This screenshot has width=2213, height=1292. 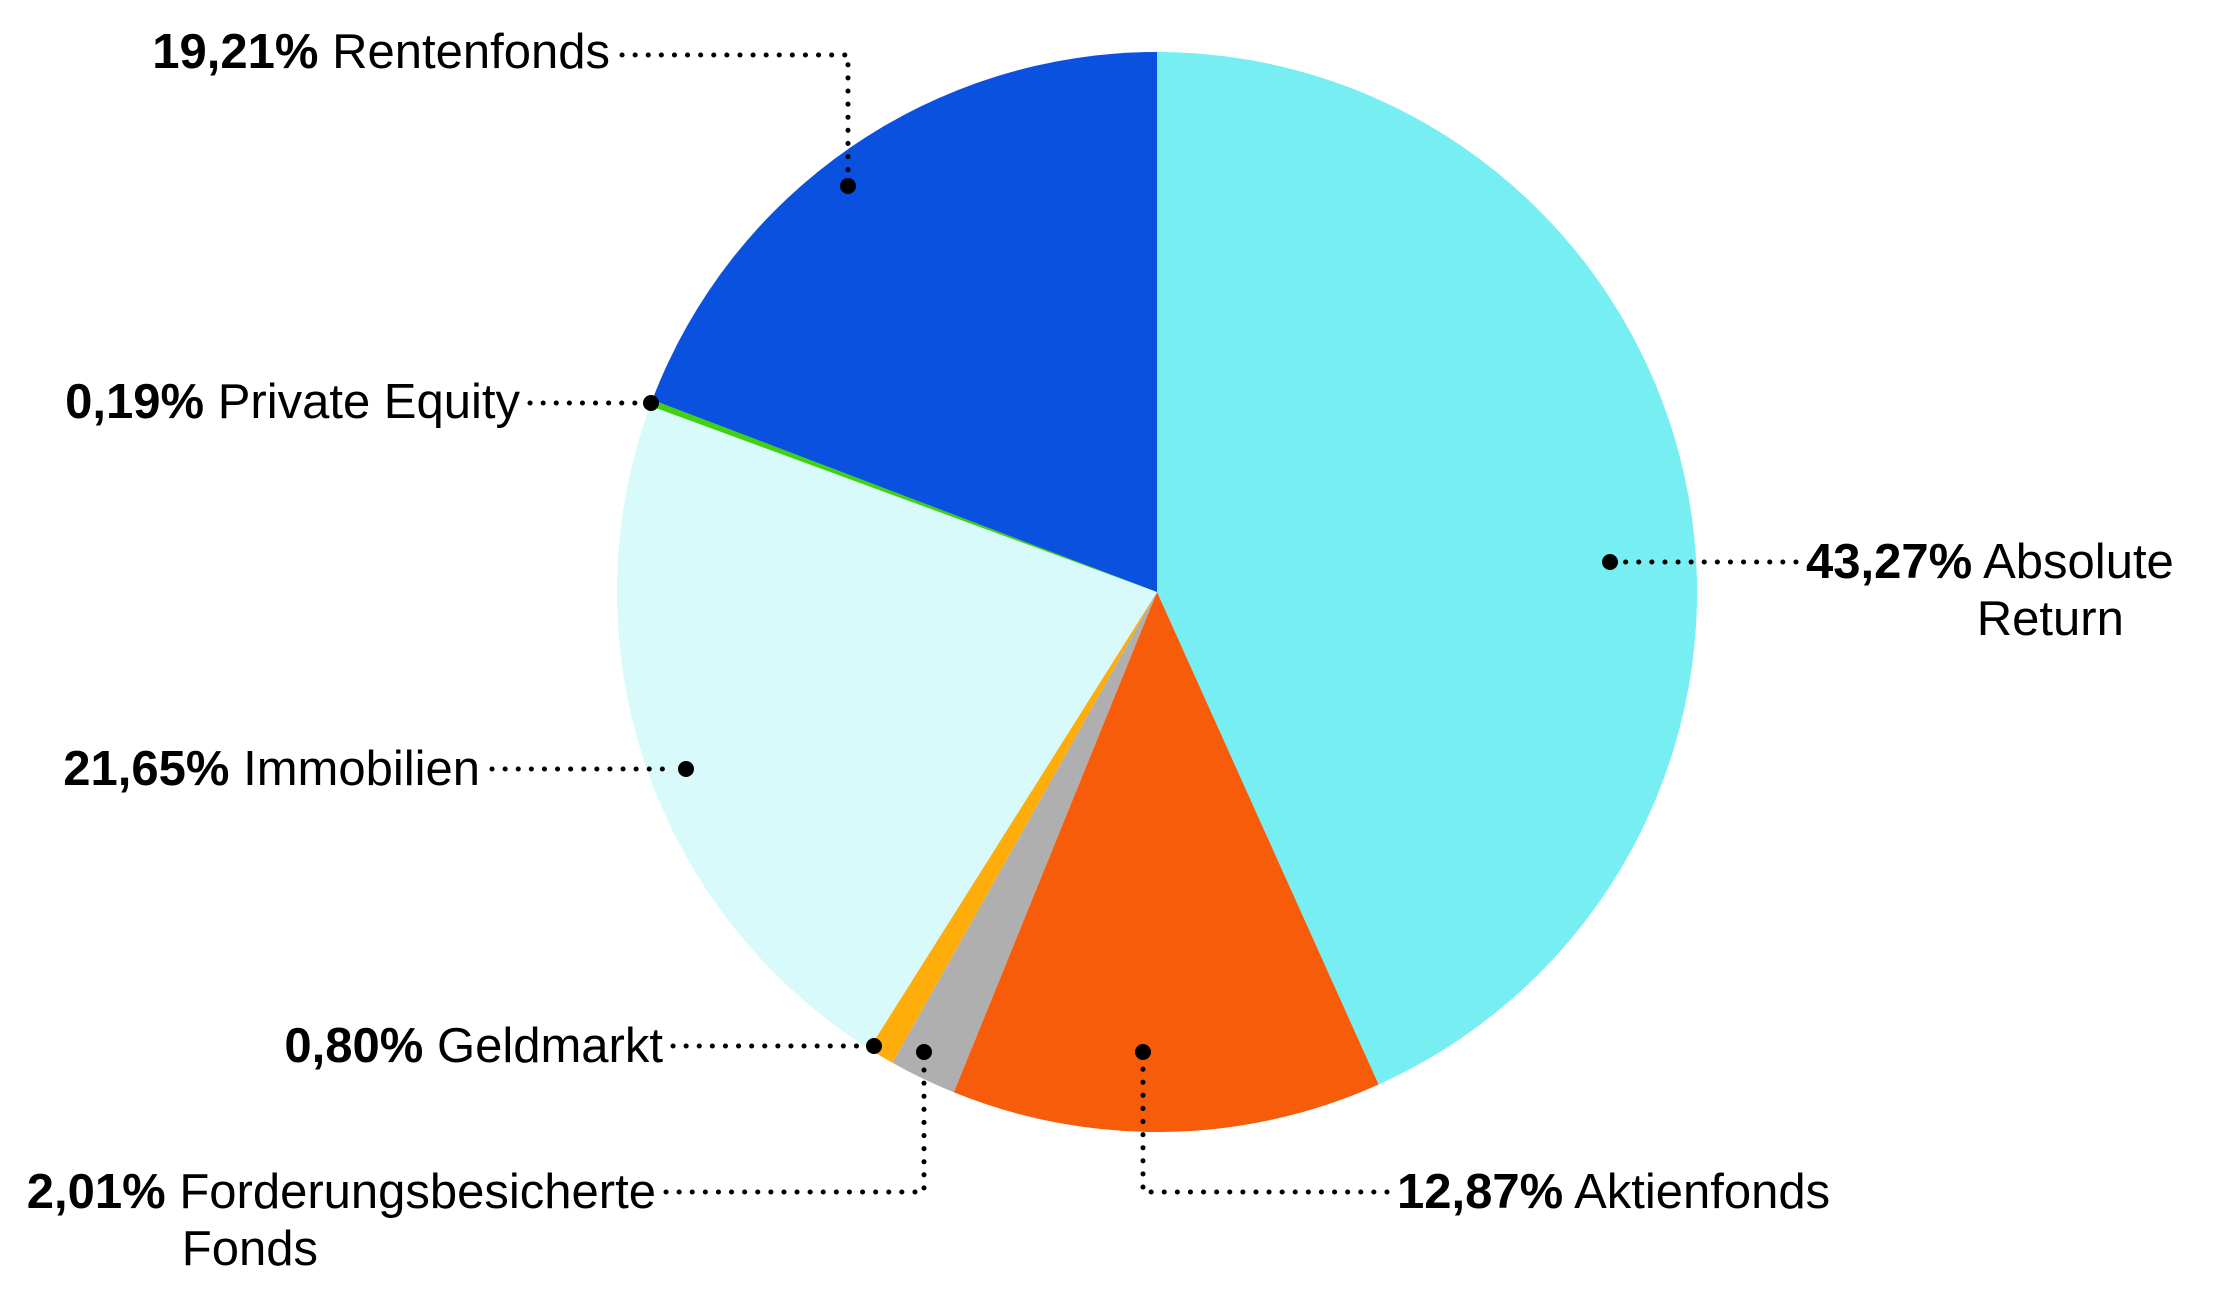 What do you see at coordinates (735, 114) in the screenshot?
I see `leader-line-rentenfonds` at bounding box center [735, 114].